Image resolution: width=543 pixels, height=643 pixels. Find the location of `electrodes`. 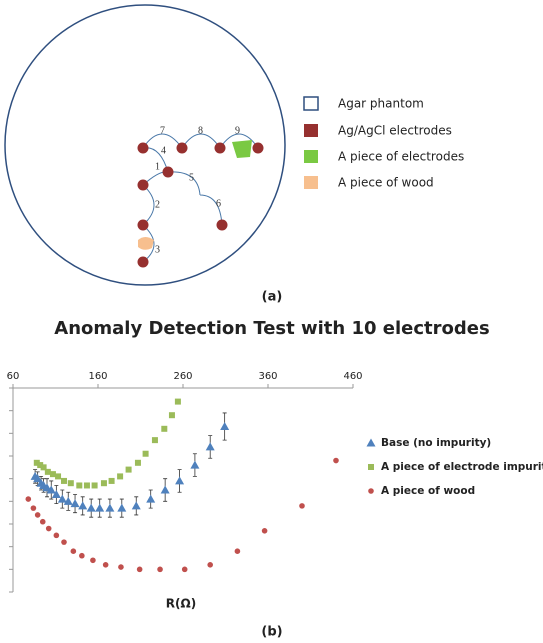

electrodes is located at coordinates (200, 205).